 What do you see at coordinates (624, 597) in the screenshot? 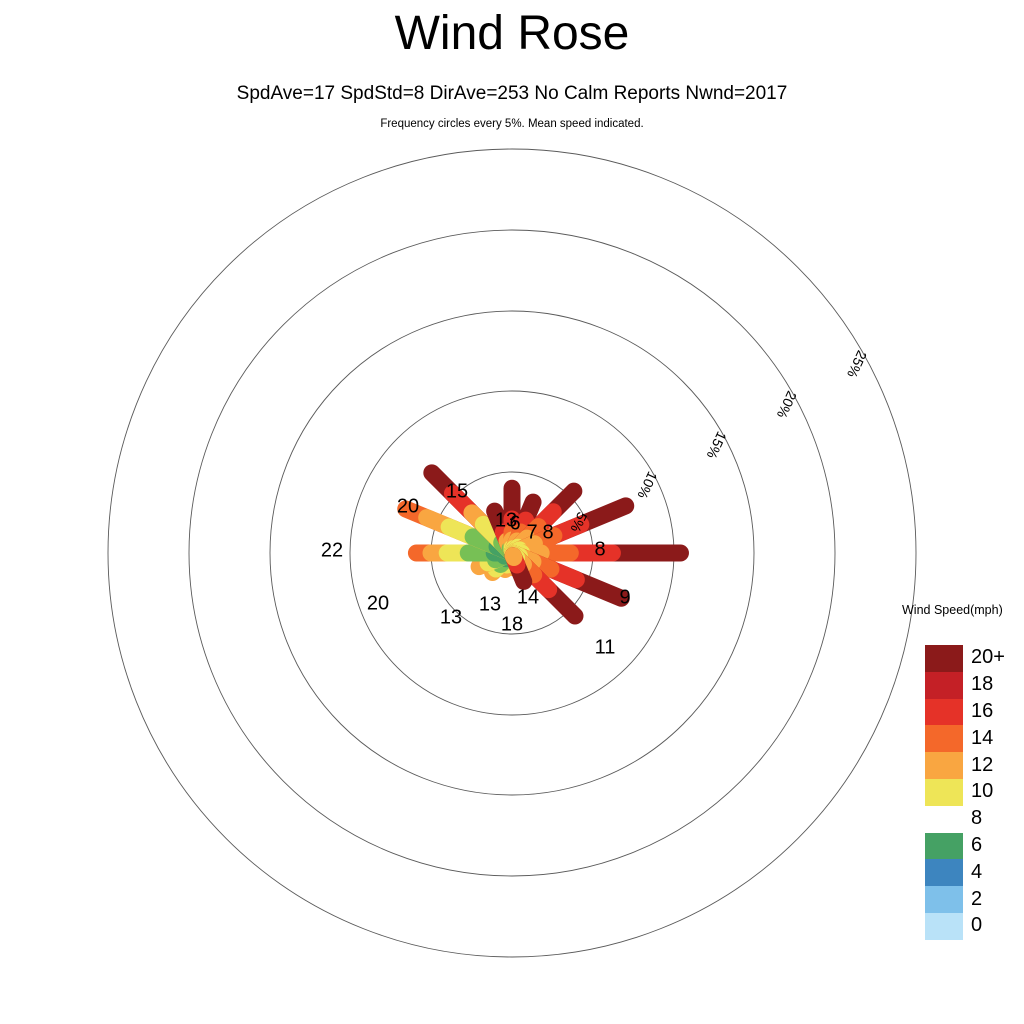
I see `mean-speed-label: 9` at bounding box center [624, 597].